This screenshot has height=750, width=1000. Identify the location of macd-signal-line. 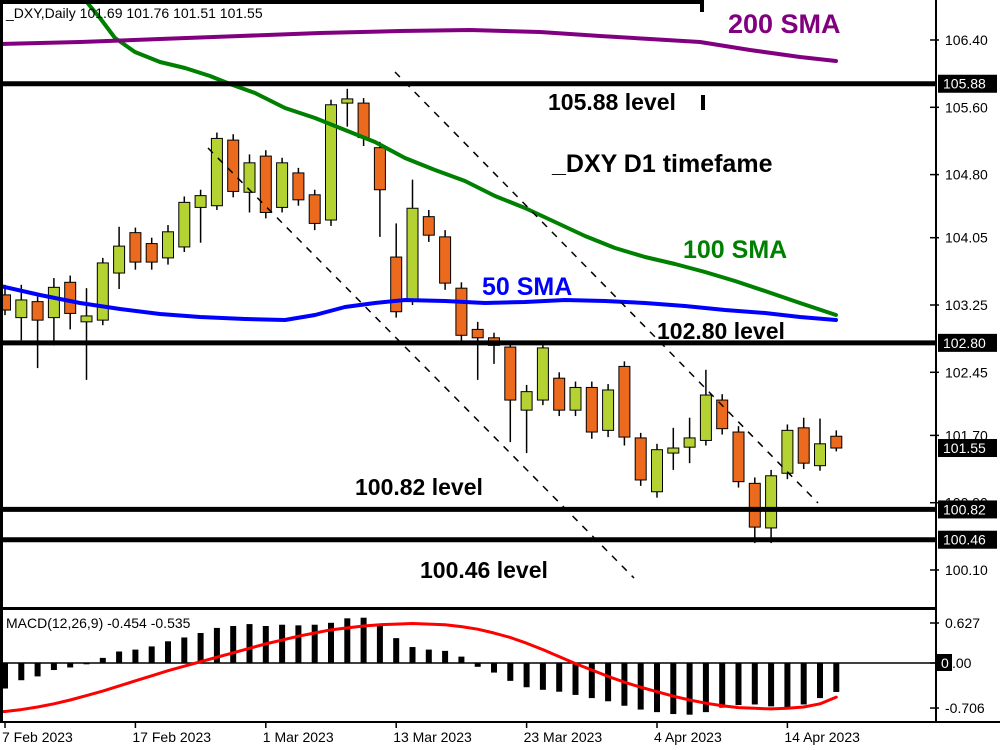
(419, 667).